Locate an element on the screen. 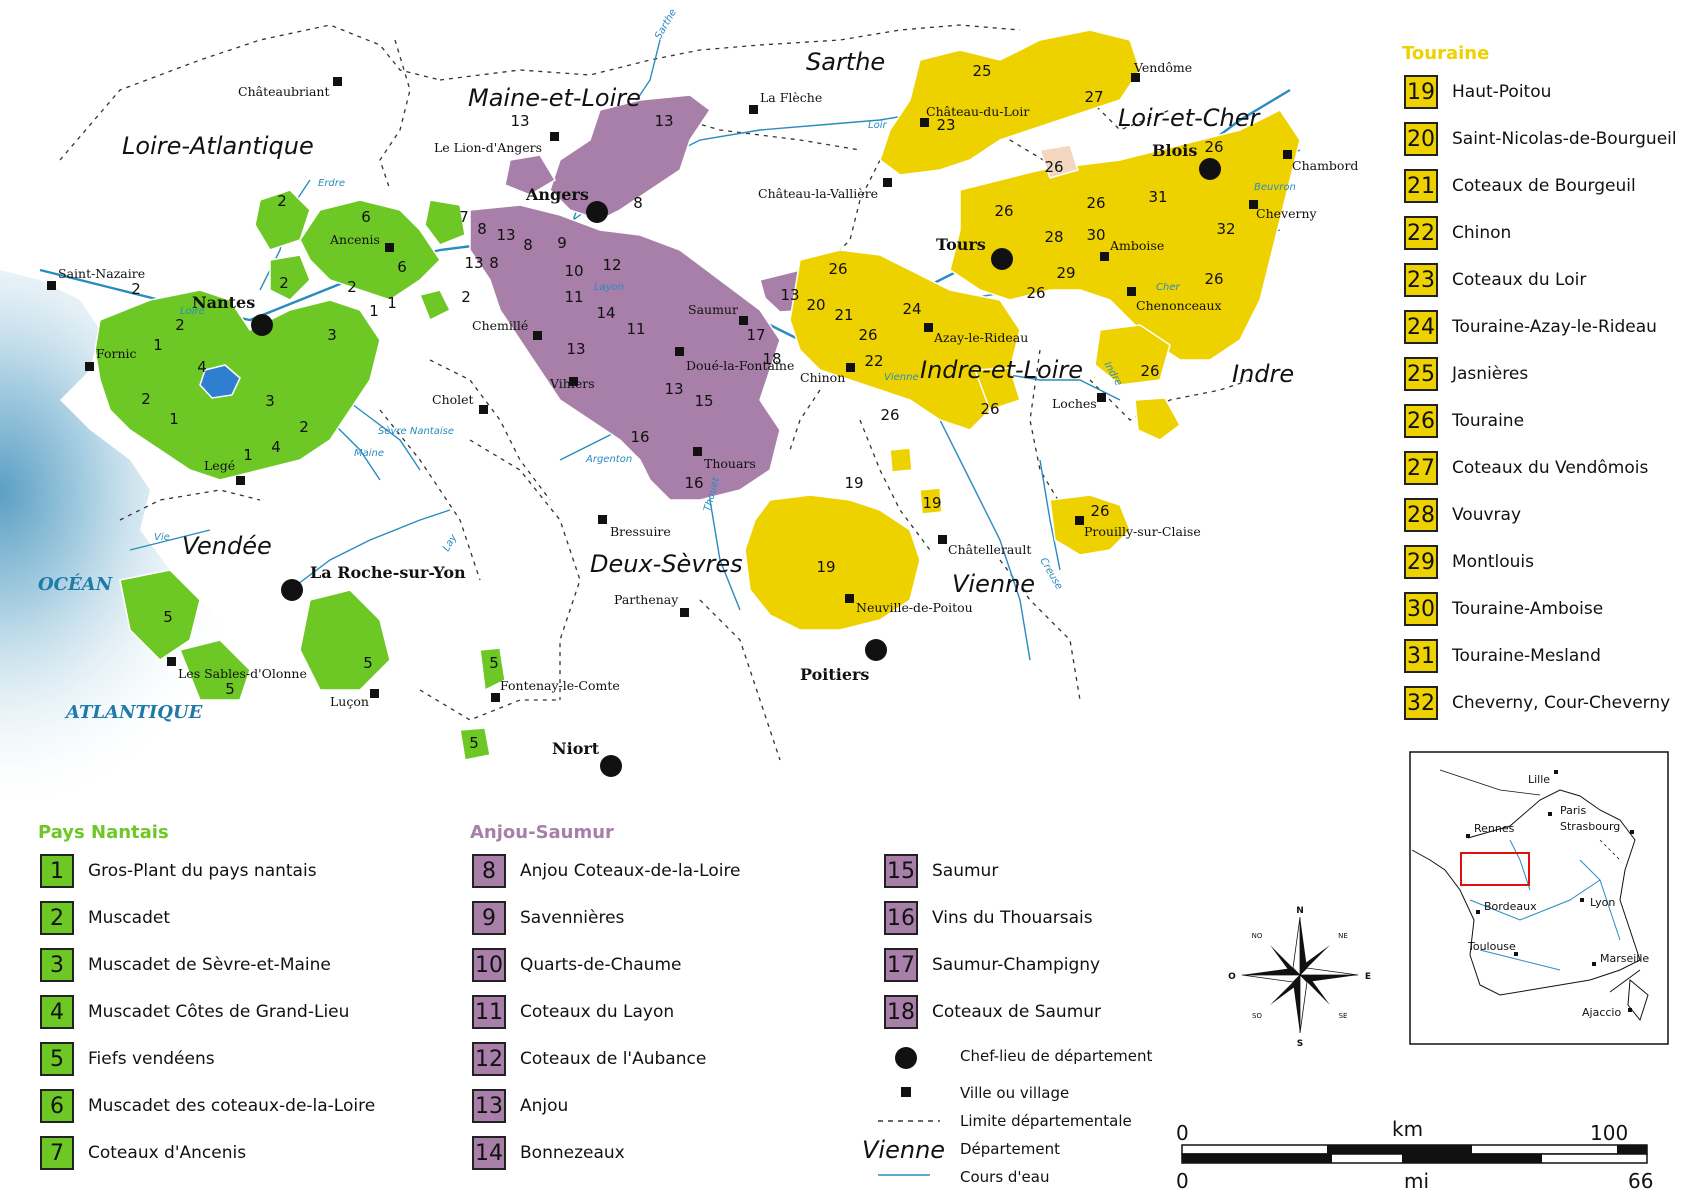 The image size is (1687, 1200). town-label: Bressuire is located at coordinates (640, 531).